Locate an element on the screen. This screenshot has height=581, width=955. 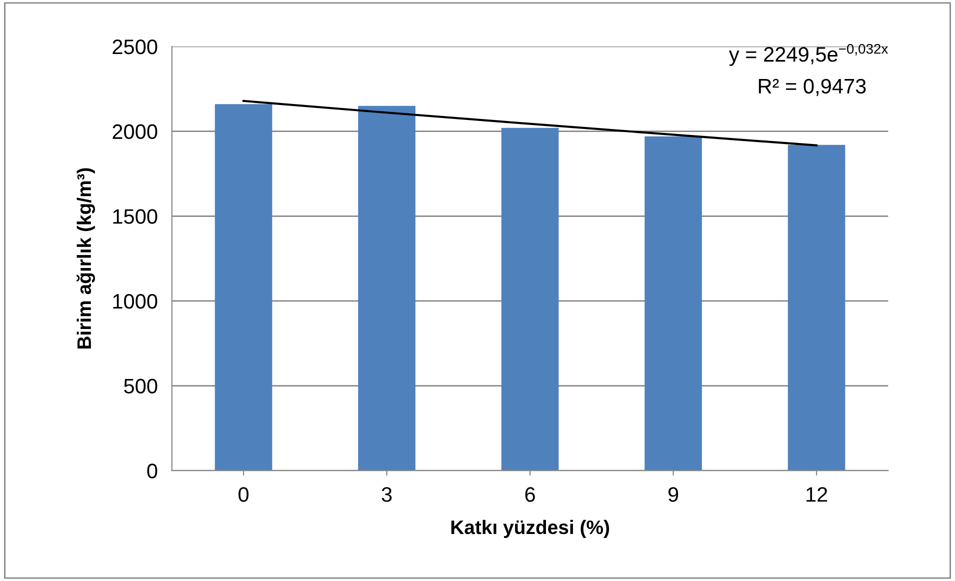
y-tick-label: 0 is located at coordinates (152, 471).